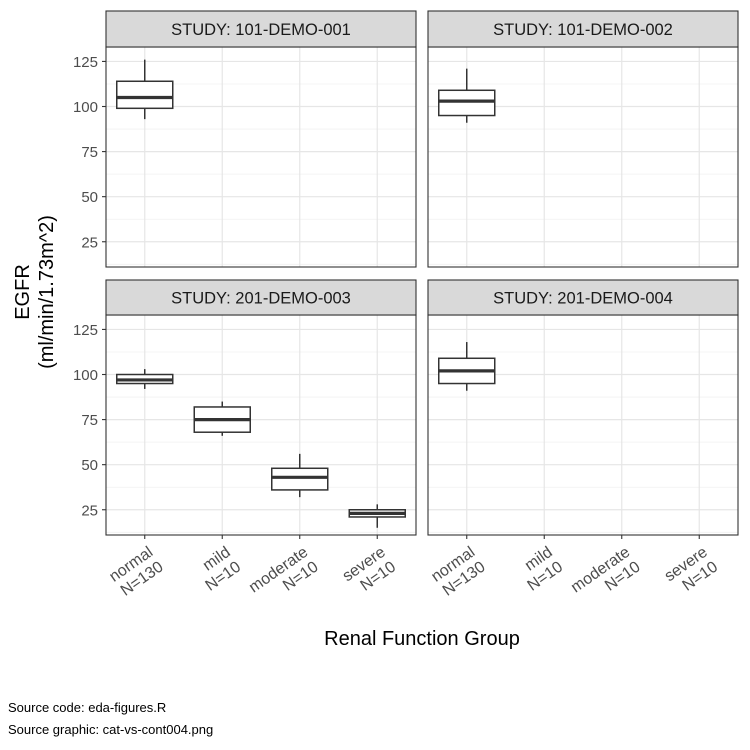 The height and width of the screenshot is (750, 750). What do you see at coordinates (222, 418) in the screenshot?
I see `box-mild` at bounding box center [222, 418].